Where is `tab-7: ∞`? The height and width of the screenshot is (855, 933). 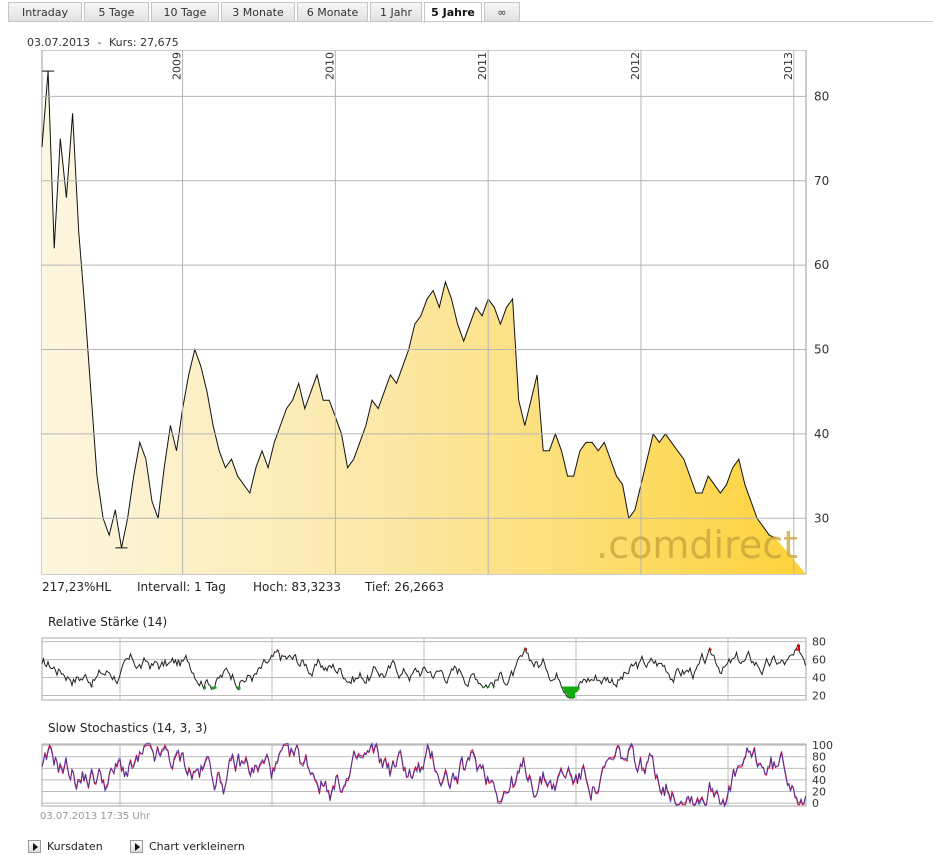
tab-7: ∞ is located at coordinates (502, 11).